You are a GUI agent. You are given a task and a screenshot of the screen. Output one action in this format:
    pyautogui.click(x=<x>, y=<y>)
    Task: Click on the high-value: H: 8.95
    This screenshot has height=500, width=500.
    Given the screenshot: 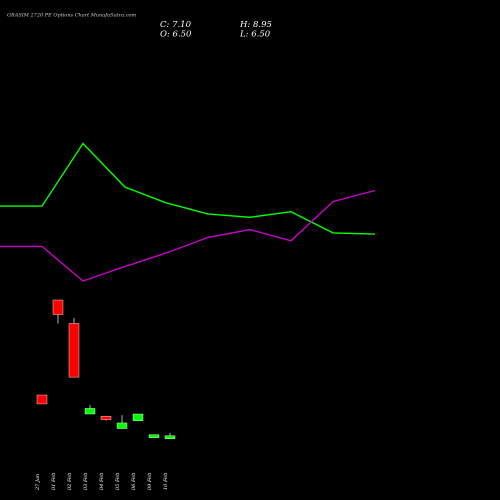 What is the action you would take?
    pyautogui.click(x=255, y=25)
    